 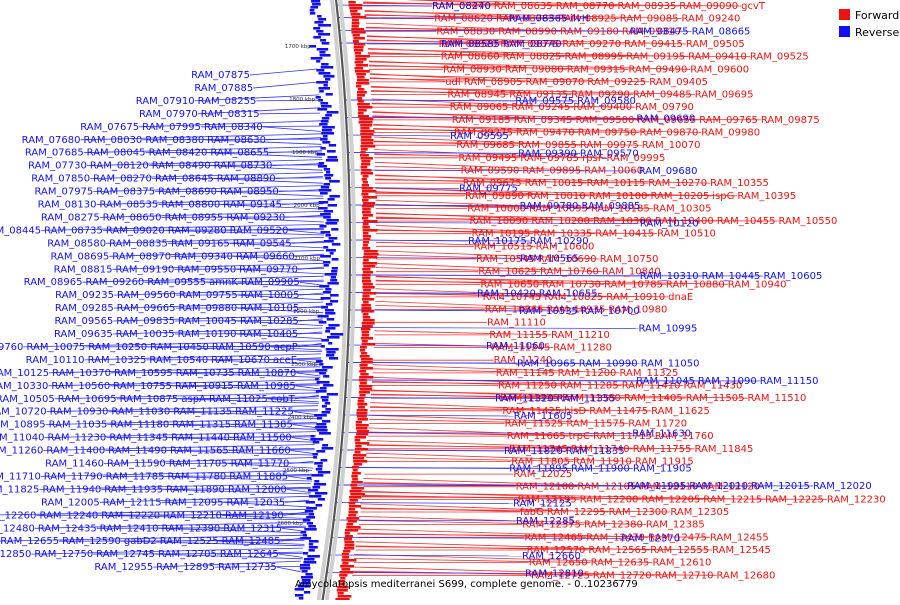 I want to click on reverse-gene-label: RAM_09390, so click(x=547, y=154).